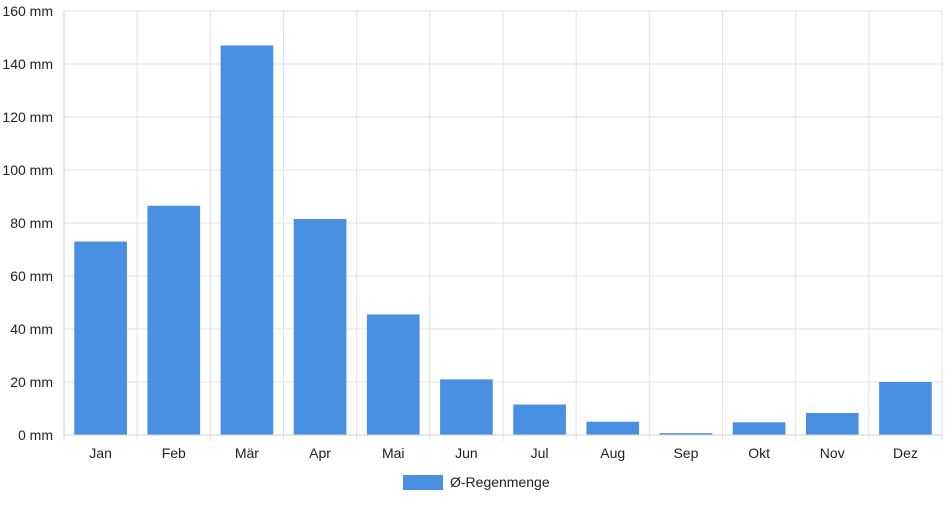  Describe the element at coordinates (320, 453) in the screenshot. I see `x-tick-label: Apr` at that location.